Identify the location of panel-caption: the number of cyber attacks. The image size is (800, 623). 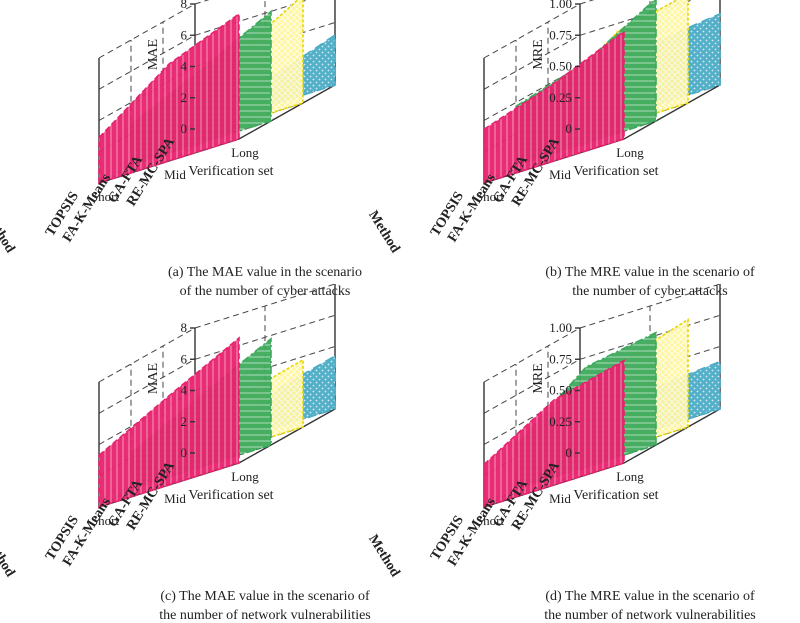
(650, 291).